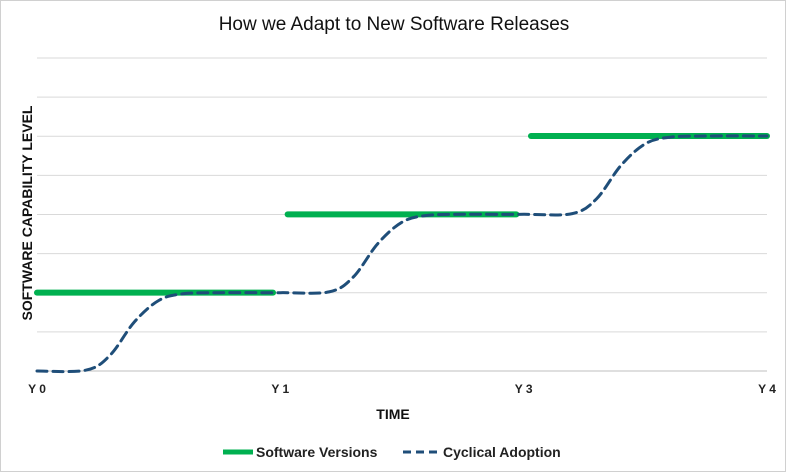 This screenshot has height=472, width=786. What do you see at coordinates (317, 452) in the screenshot?
I see `legend-label-software-versions: Software Versions` at bounding box center [317, 452].